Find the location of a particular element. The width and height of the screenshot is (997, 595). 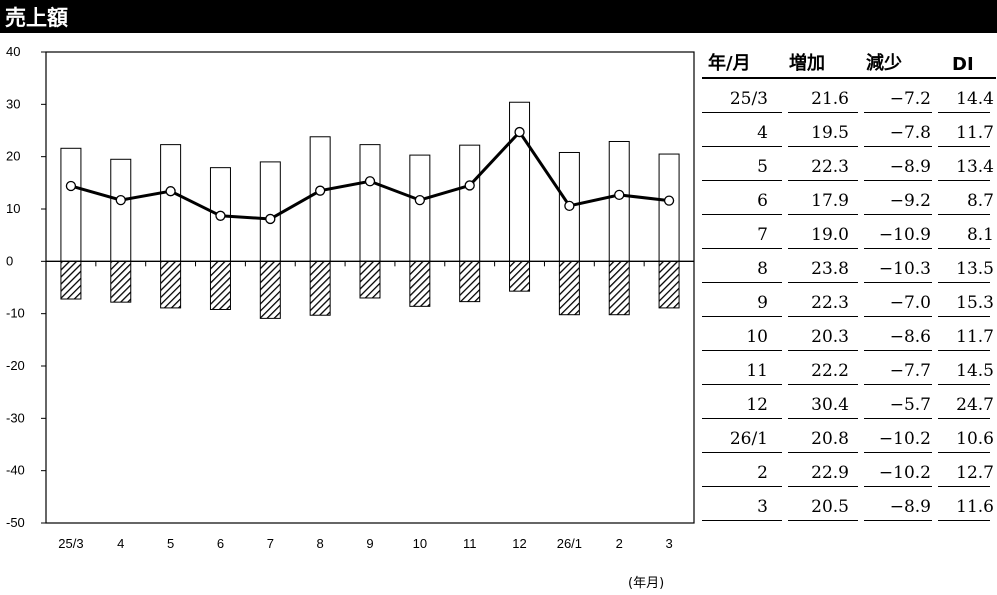

table-row: 3 20.5 −8.9 11.6 is located at coordinates (849, 504).